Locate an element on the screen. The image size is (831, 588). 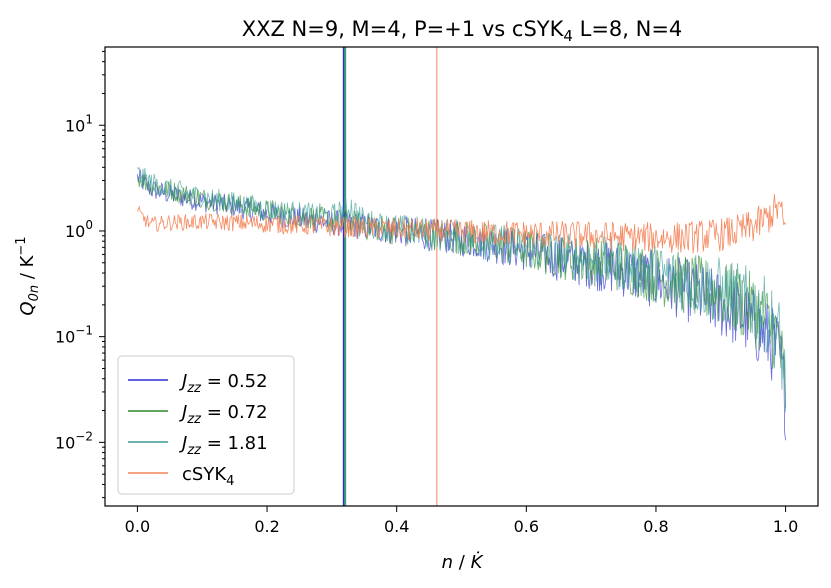
legend: Jzz = 0.52 Jzz = 0.72 Jzz = 1.81 cSYK4 is located at coordinates (206, 425).